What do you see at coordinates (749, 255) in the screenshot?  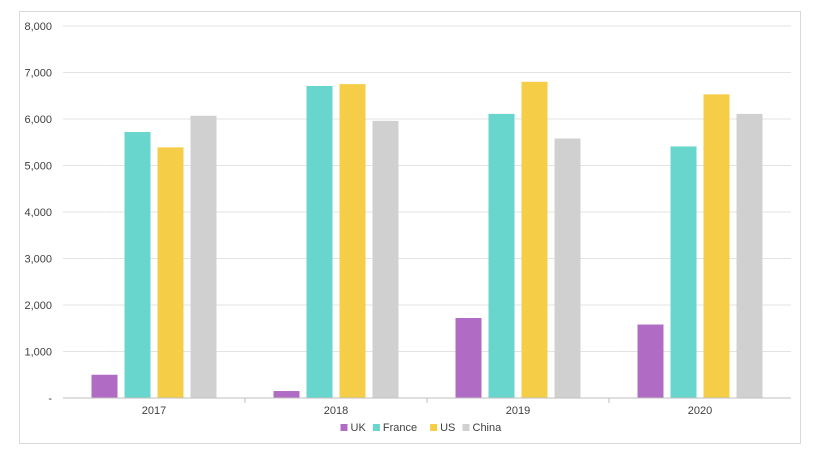 I see `bar-china-2020` at bounding box center [749, 255].